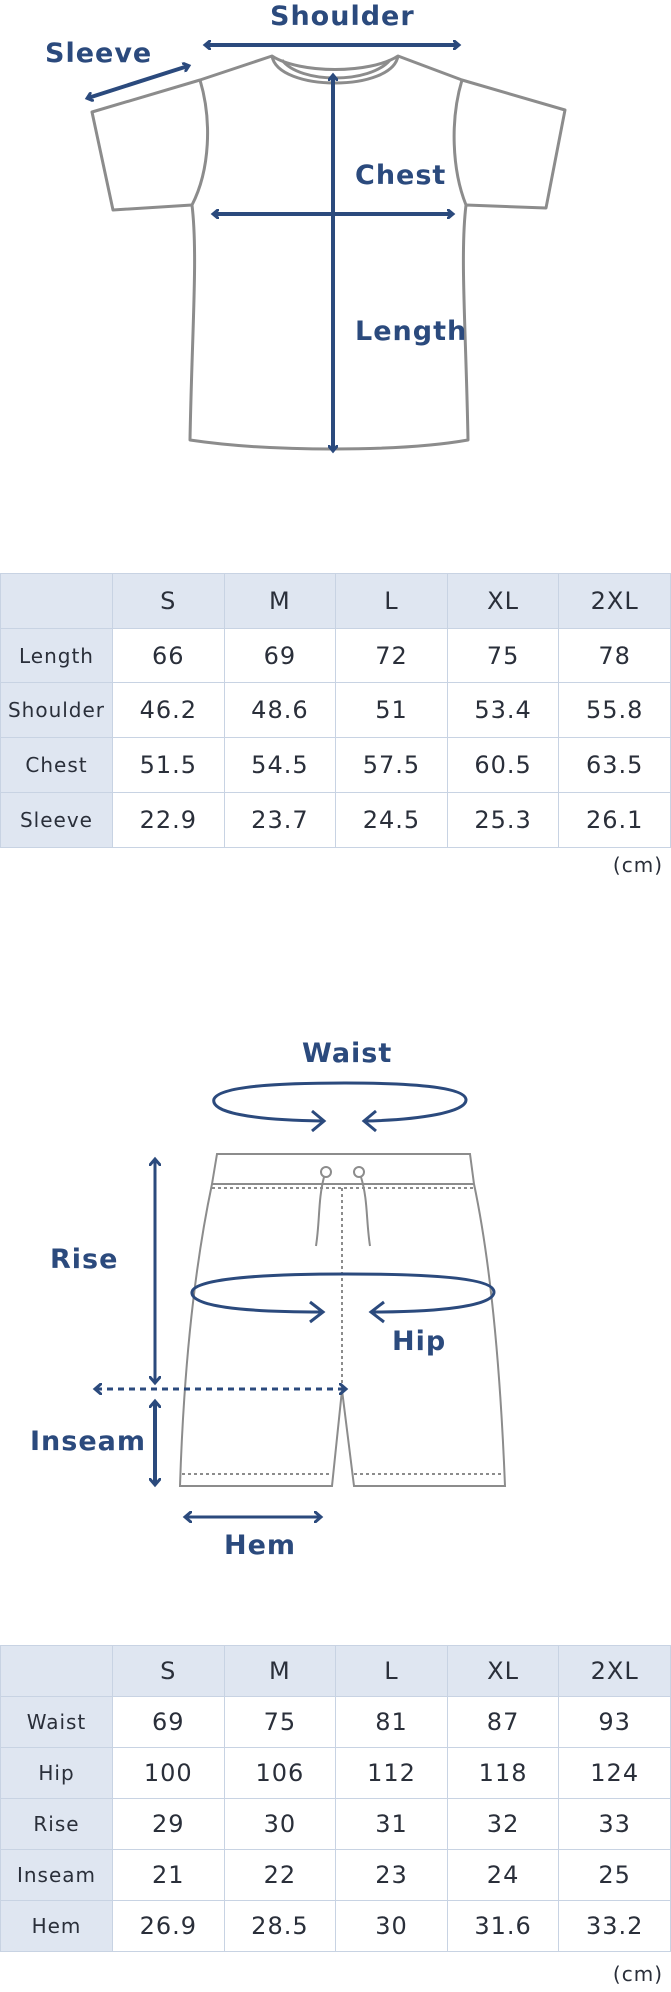 The width and height of the screenshot is (671, 1992). I want to click on row-label: Shoulder, so click(56, 710).